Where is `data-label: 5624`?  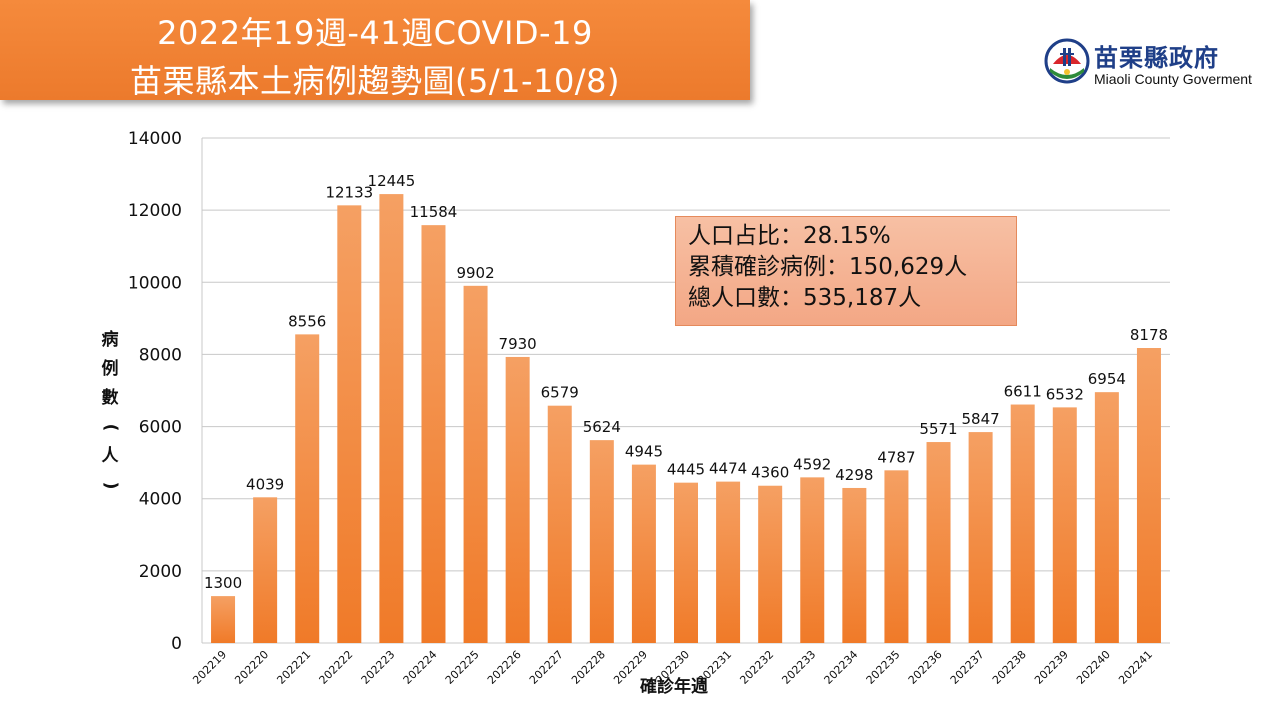 data-label: 5624 is located at coordinates (602, 427).